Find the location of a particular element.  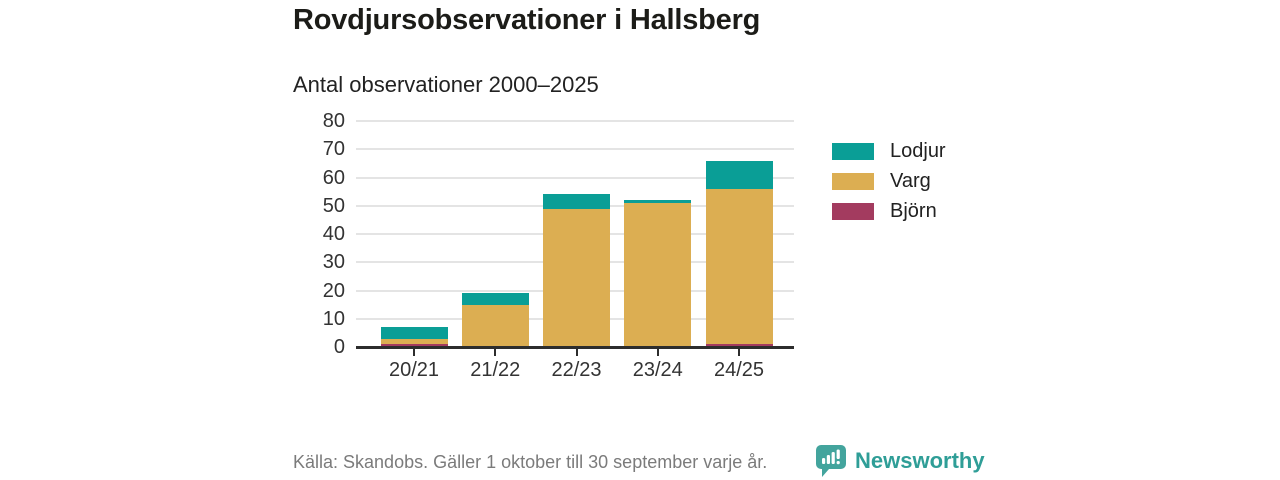

y-axis-tick-label: 10 is located at coordinates (333, 318).